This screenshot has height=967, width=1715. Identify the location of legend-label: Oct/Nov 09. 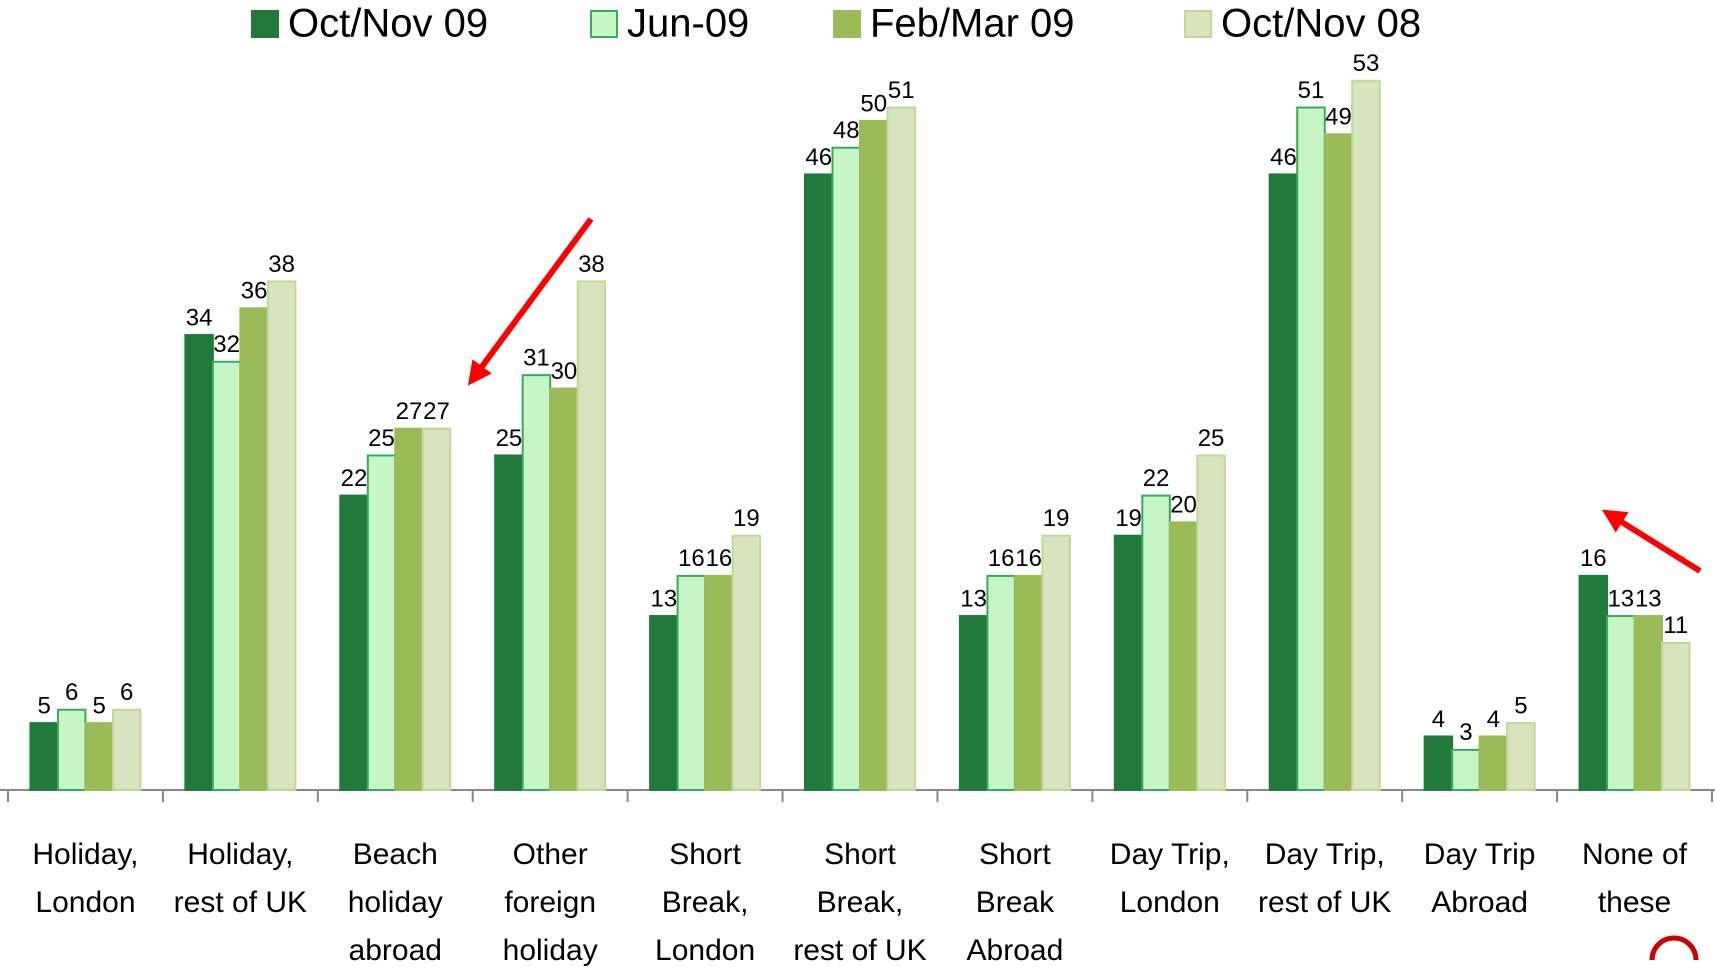
(388, 24).